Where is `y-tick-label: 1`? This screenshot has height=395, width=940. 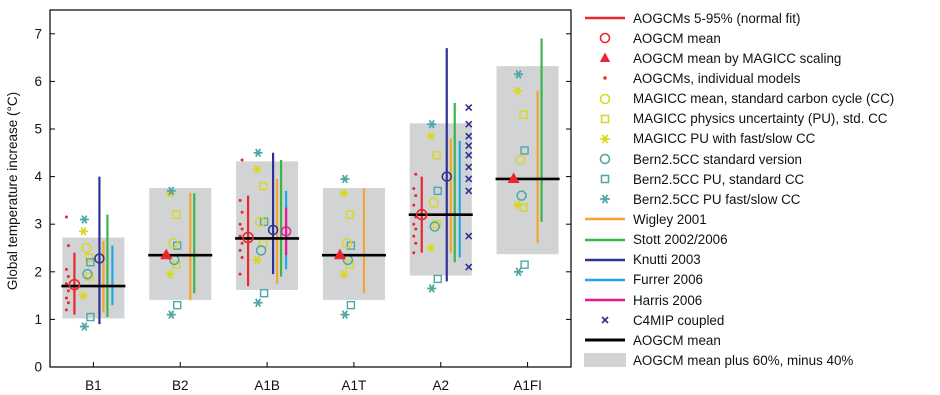 y-tick-label: 1 is located at coordinates (38, 319).